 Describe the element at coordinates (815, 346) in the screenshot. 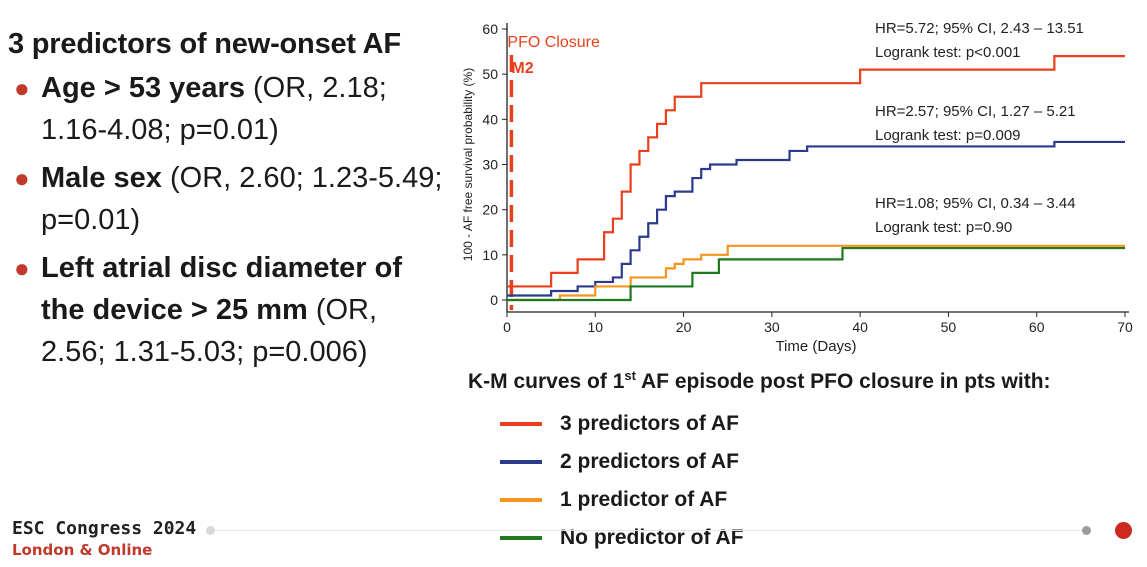

I see `x-axis-title: Time (Days)` at that location.